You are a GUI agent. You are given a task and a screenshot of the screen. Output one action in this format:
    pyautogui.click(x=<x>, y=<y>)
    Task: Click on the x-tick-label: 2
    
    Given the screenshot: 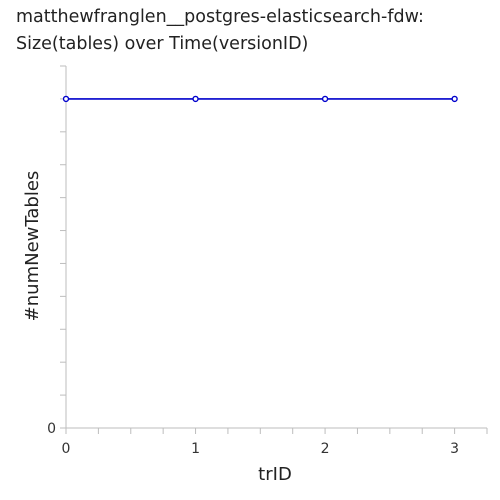 What is the action you would take?
    pyautogui.click(x=325, y=449)
    